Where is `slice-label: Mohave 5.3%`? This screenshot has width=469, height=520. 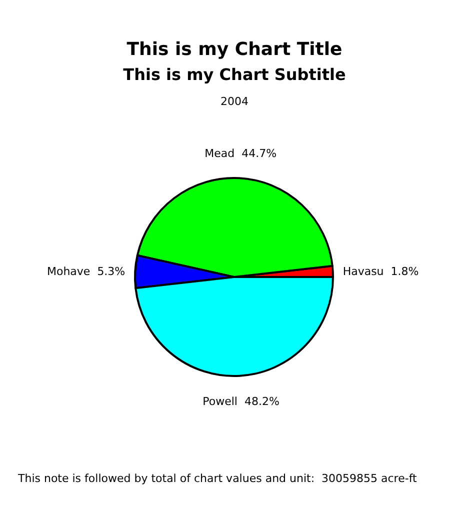
slice-label: Mohave 5.3% is located at coordinates (86, 271).